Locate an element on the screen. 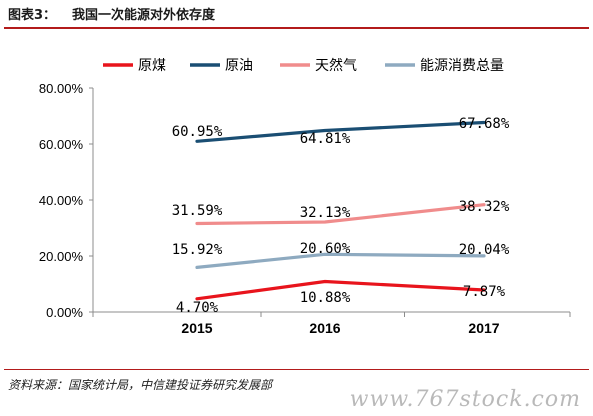 The width and height of the screenshot is (593, 416). y-tick-label: 0.00% is located at coordinates (64, 312).